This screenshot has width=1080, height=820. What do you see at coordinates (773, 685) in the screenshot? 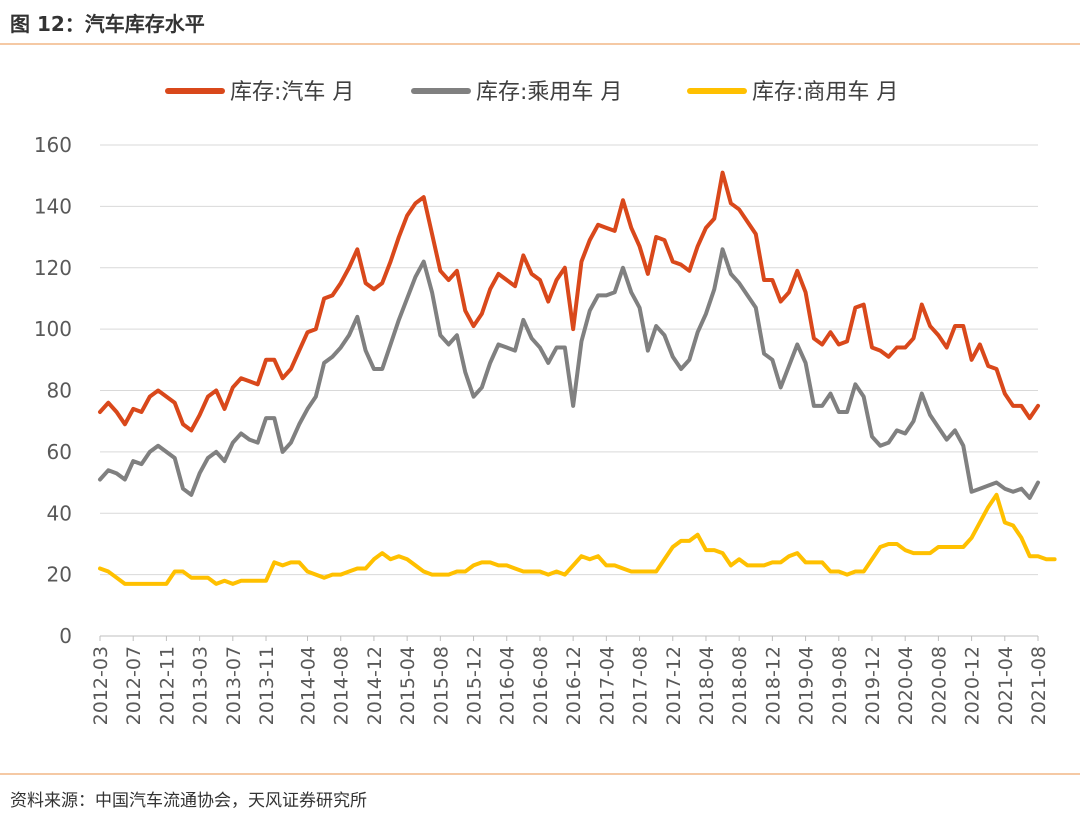
I see `x-tick-label: 2018-12` at bounding box center [773, 685].